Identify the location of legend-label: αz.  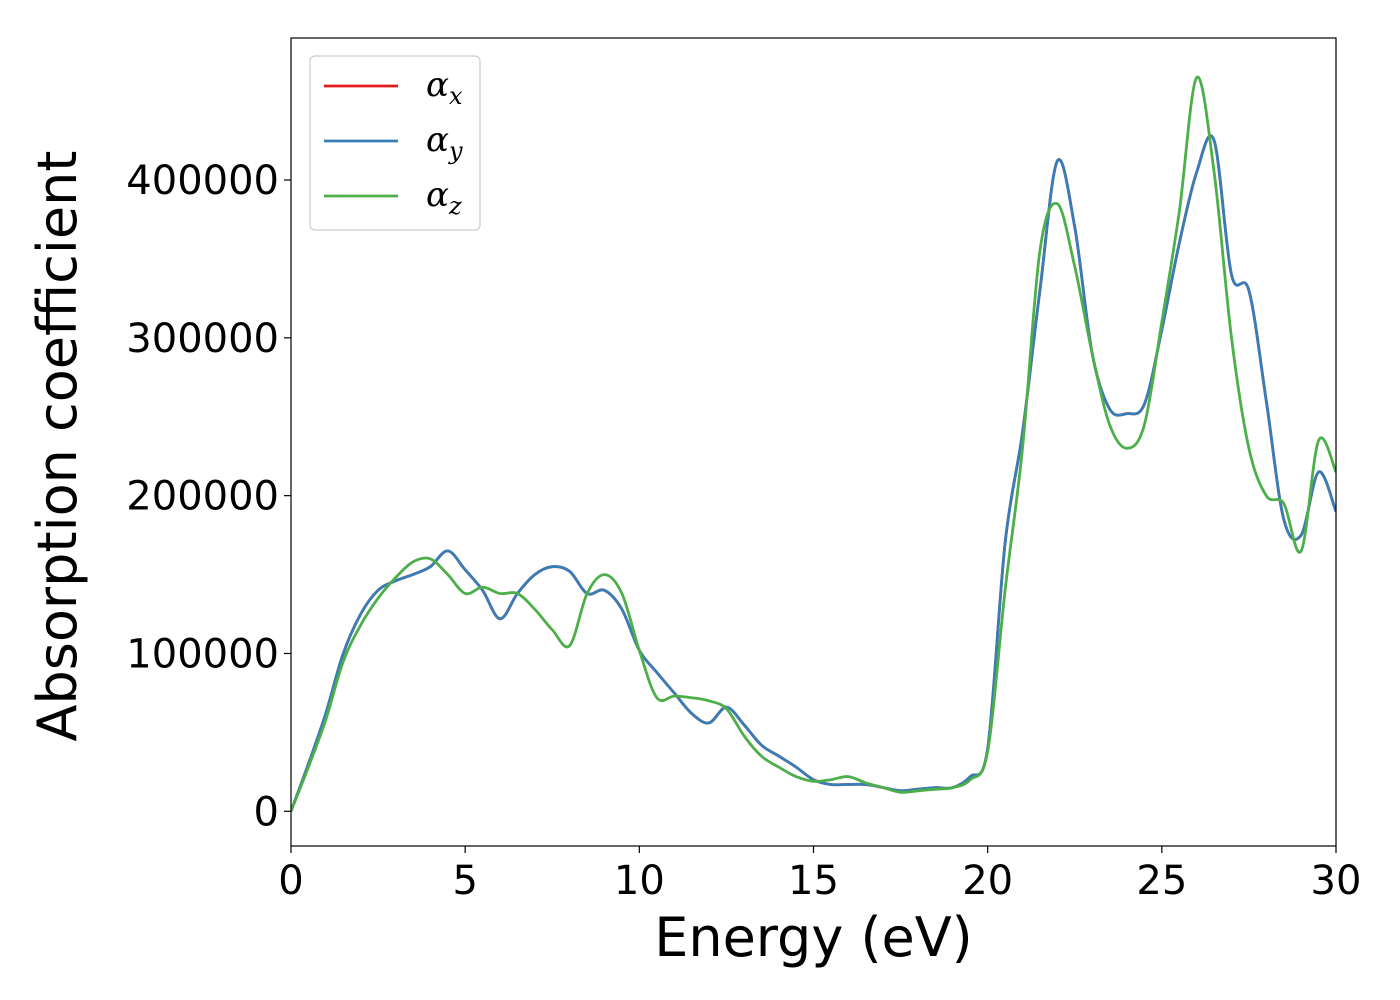
(444, 197).